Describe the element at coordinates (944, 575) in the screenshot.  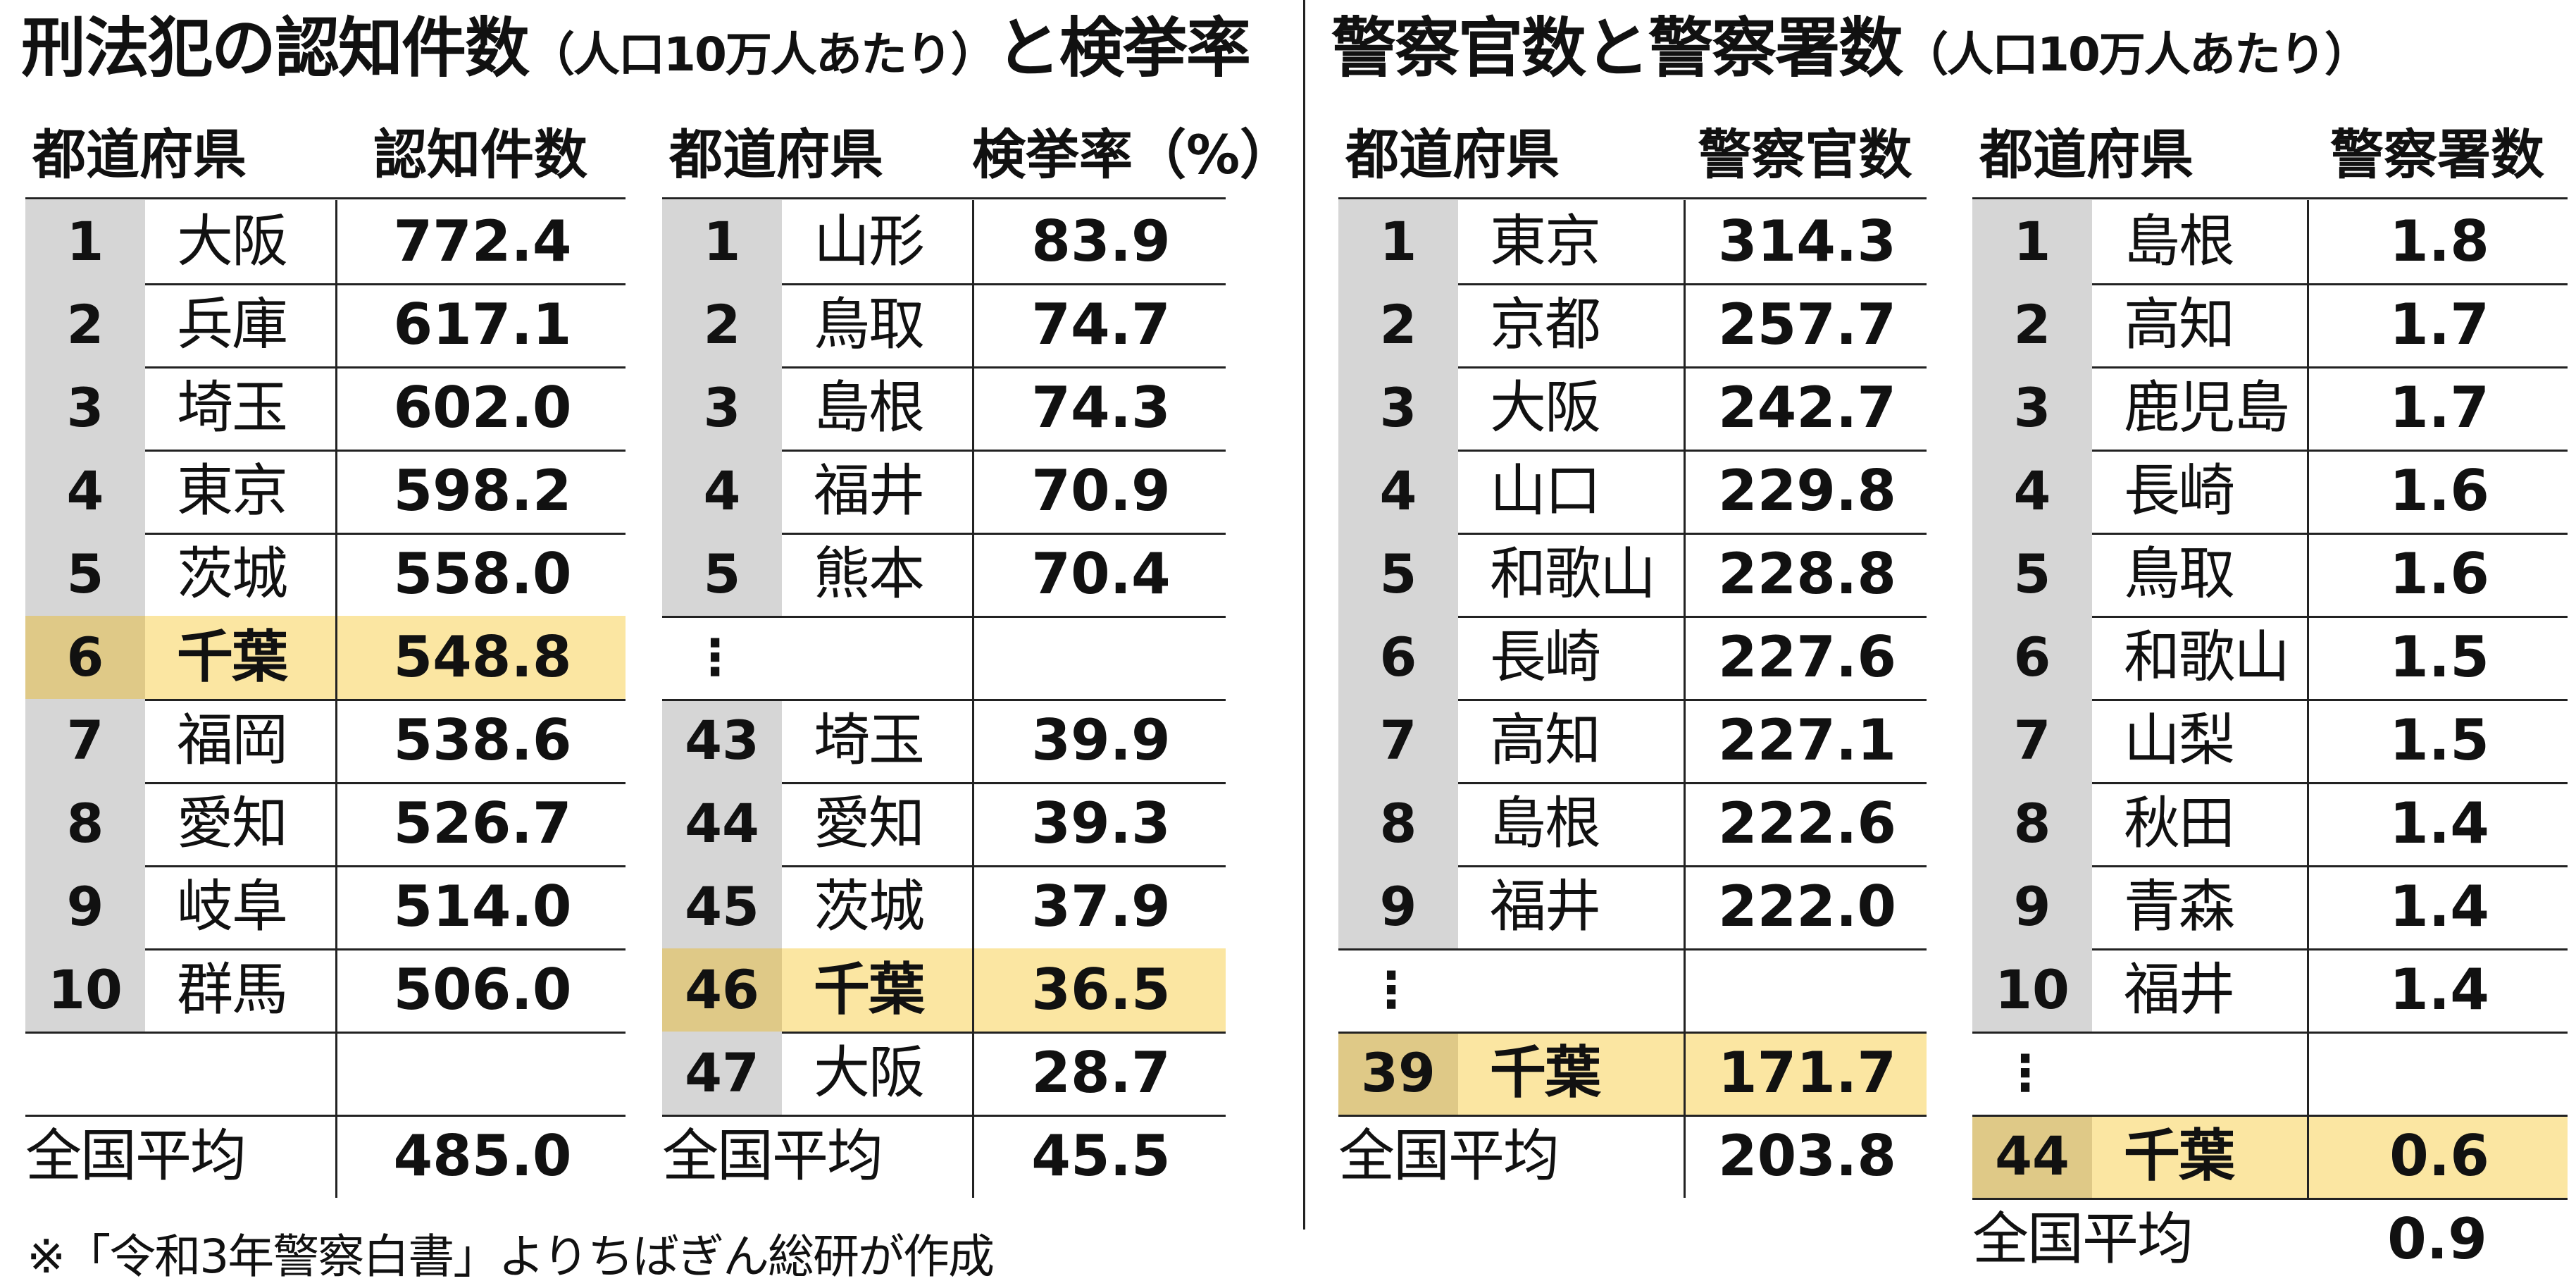
I see `ranking-row: 5 熊本 70.4` at that location.